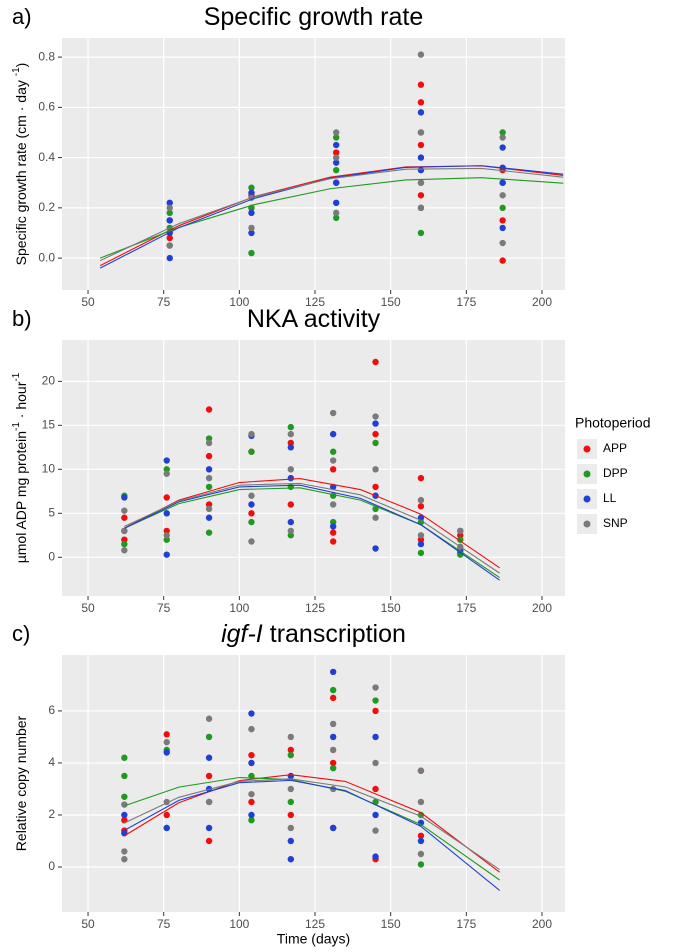 The width and height of the screenshot is (690, 952). Describe the element at coordinates (46, 207) in the screenshot. I see `y-tick-label: 0.2` at that location.